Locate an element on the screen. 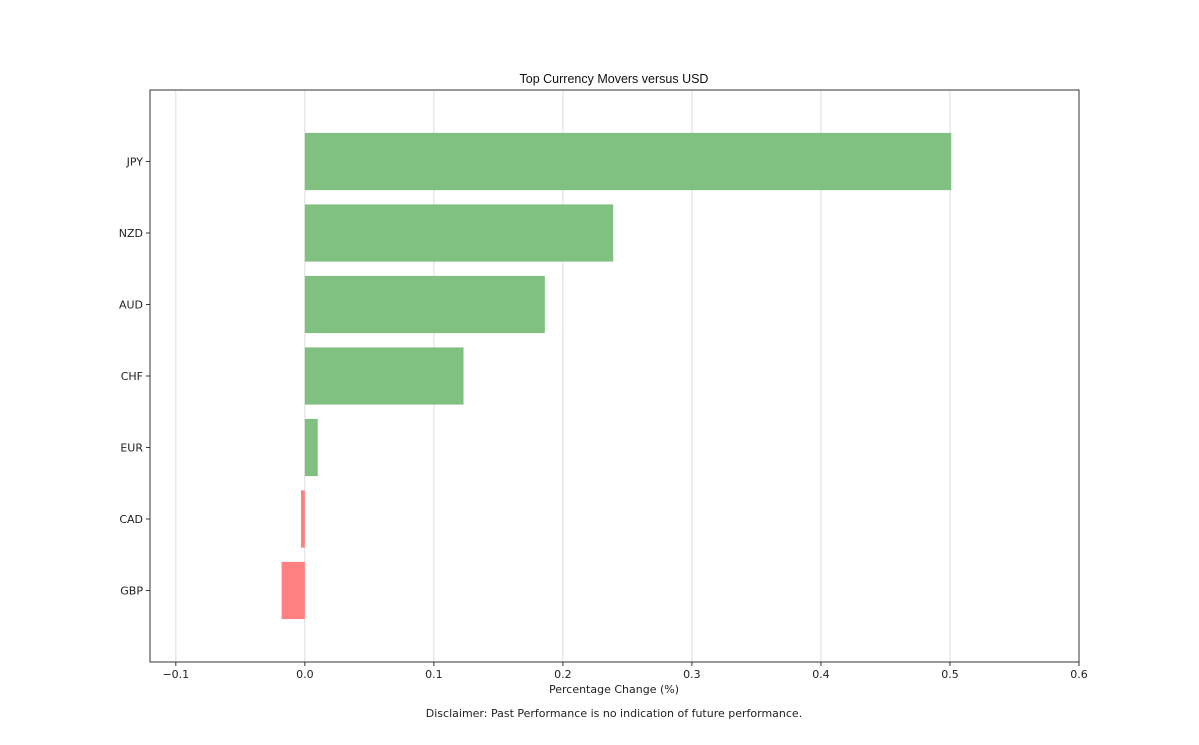 The width and height of the screenshot is (1199, 745). x-tick-label: 0.6 is located at coordinates (1079, 674).